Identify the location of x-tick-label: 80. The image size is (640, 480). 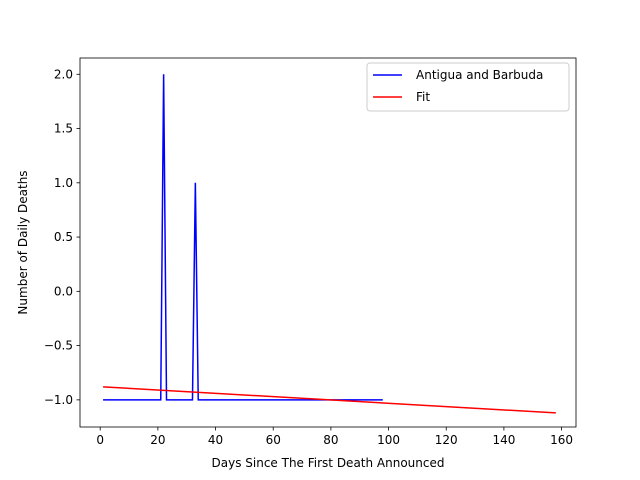
(330, 440).